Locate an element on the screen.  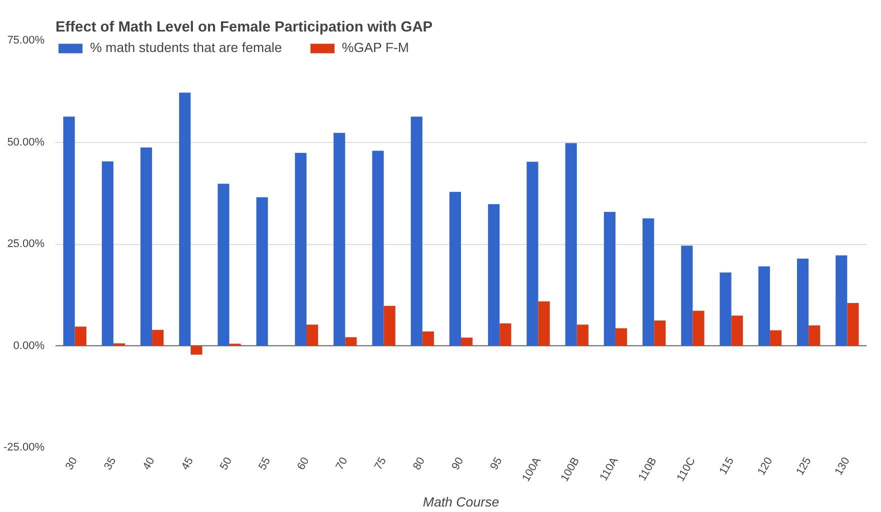
x-tick-label: 75 is located at coordinates (380, 463).